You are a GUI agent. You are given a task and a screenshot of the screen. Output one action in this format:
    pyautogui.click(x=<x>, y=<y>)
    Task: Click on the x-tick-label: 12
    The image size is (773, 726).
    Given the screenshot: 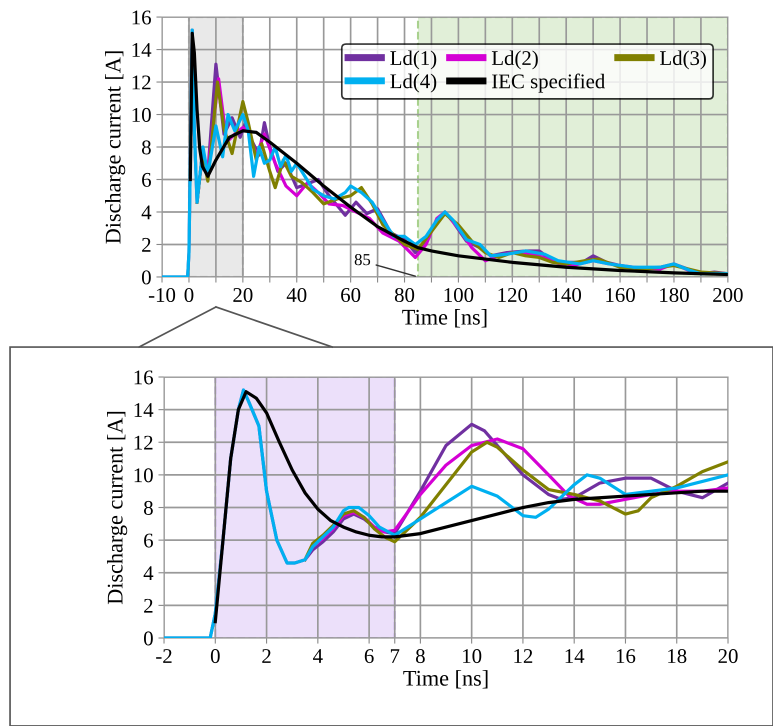 What is the action you would take?
    pyautogui.click(x=523, y=656)
    